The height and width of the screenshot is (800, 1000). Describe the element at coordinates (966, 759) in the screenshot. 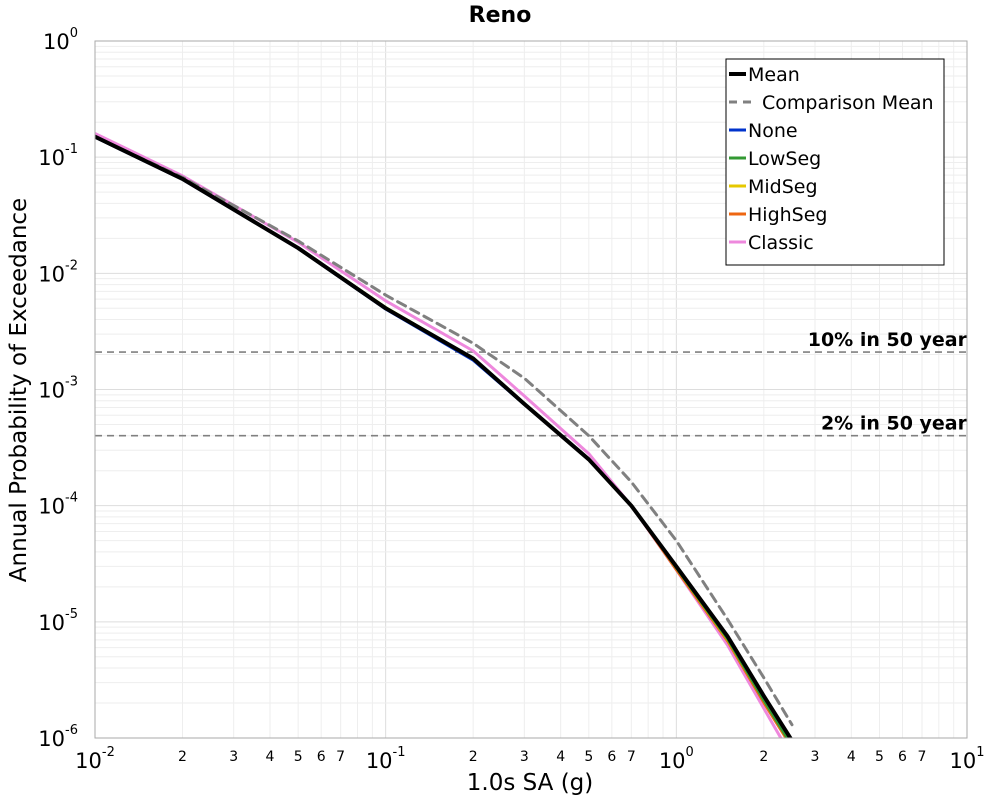

I see `x-tick-label: 10¹` at that location.